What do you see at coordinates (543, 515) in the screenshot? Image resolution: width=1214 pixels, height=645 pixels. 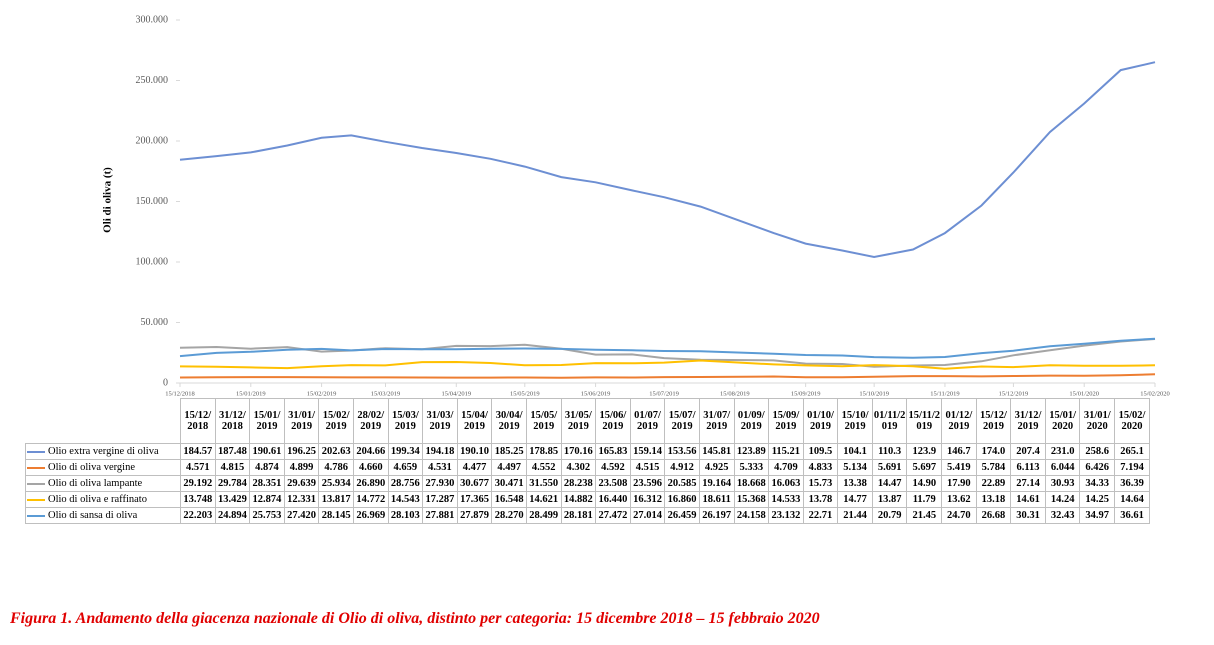 I see `value-cell: 28.499` at bounding box center [543, 515].